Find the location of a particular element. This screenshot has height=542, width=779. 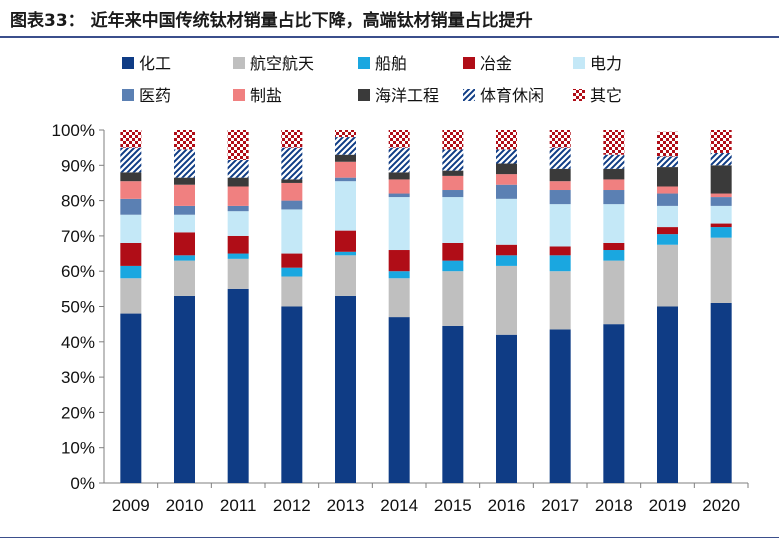

legend-label: 制盐 is located at coordinates (266, 95).